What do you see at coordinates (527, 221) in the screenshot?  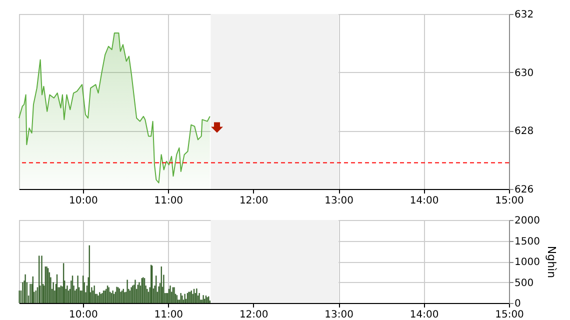 I see `y-tick-label: 2000` at bounding box center [527, 221].